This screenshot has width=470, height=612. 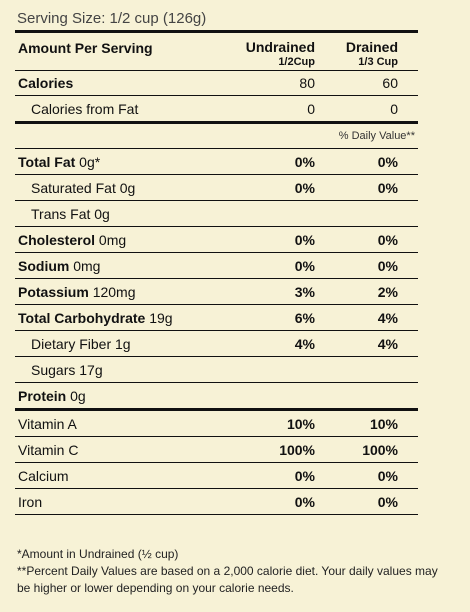 What do you see at coordinates (81, 343) in the screenshot?
I see `nutrient-amount: Dietary Fiber 1g` at bounding box center [81, 343].